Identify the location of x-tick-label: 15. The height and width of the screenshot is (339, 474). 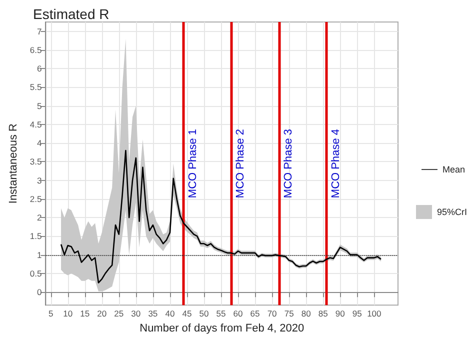
(85, 313).